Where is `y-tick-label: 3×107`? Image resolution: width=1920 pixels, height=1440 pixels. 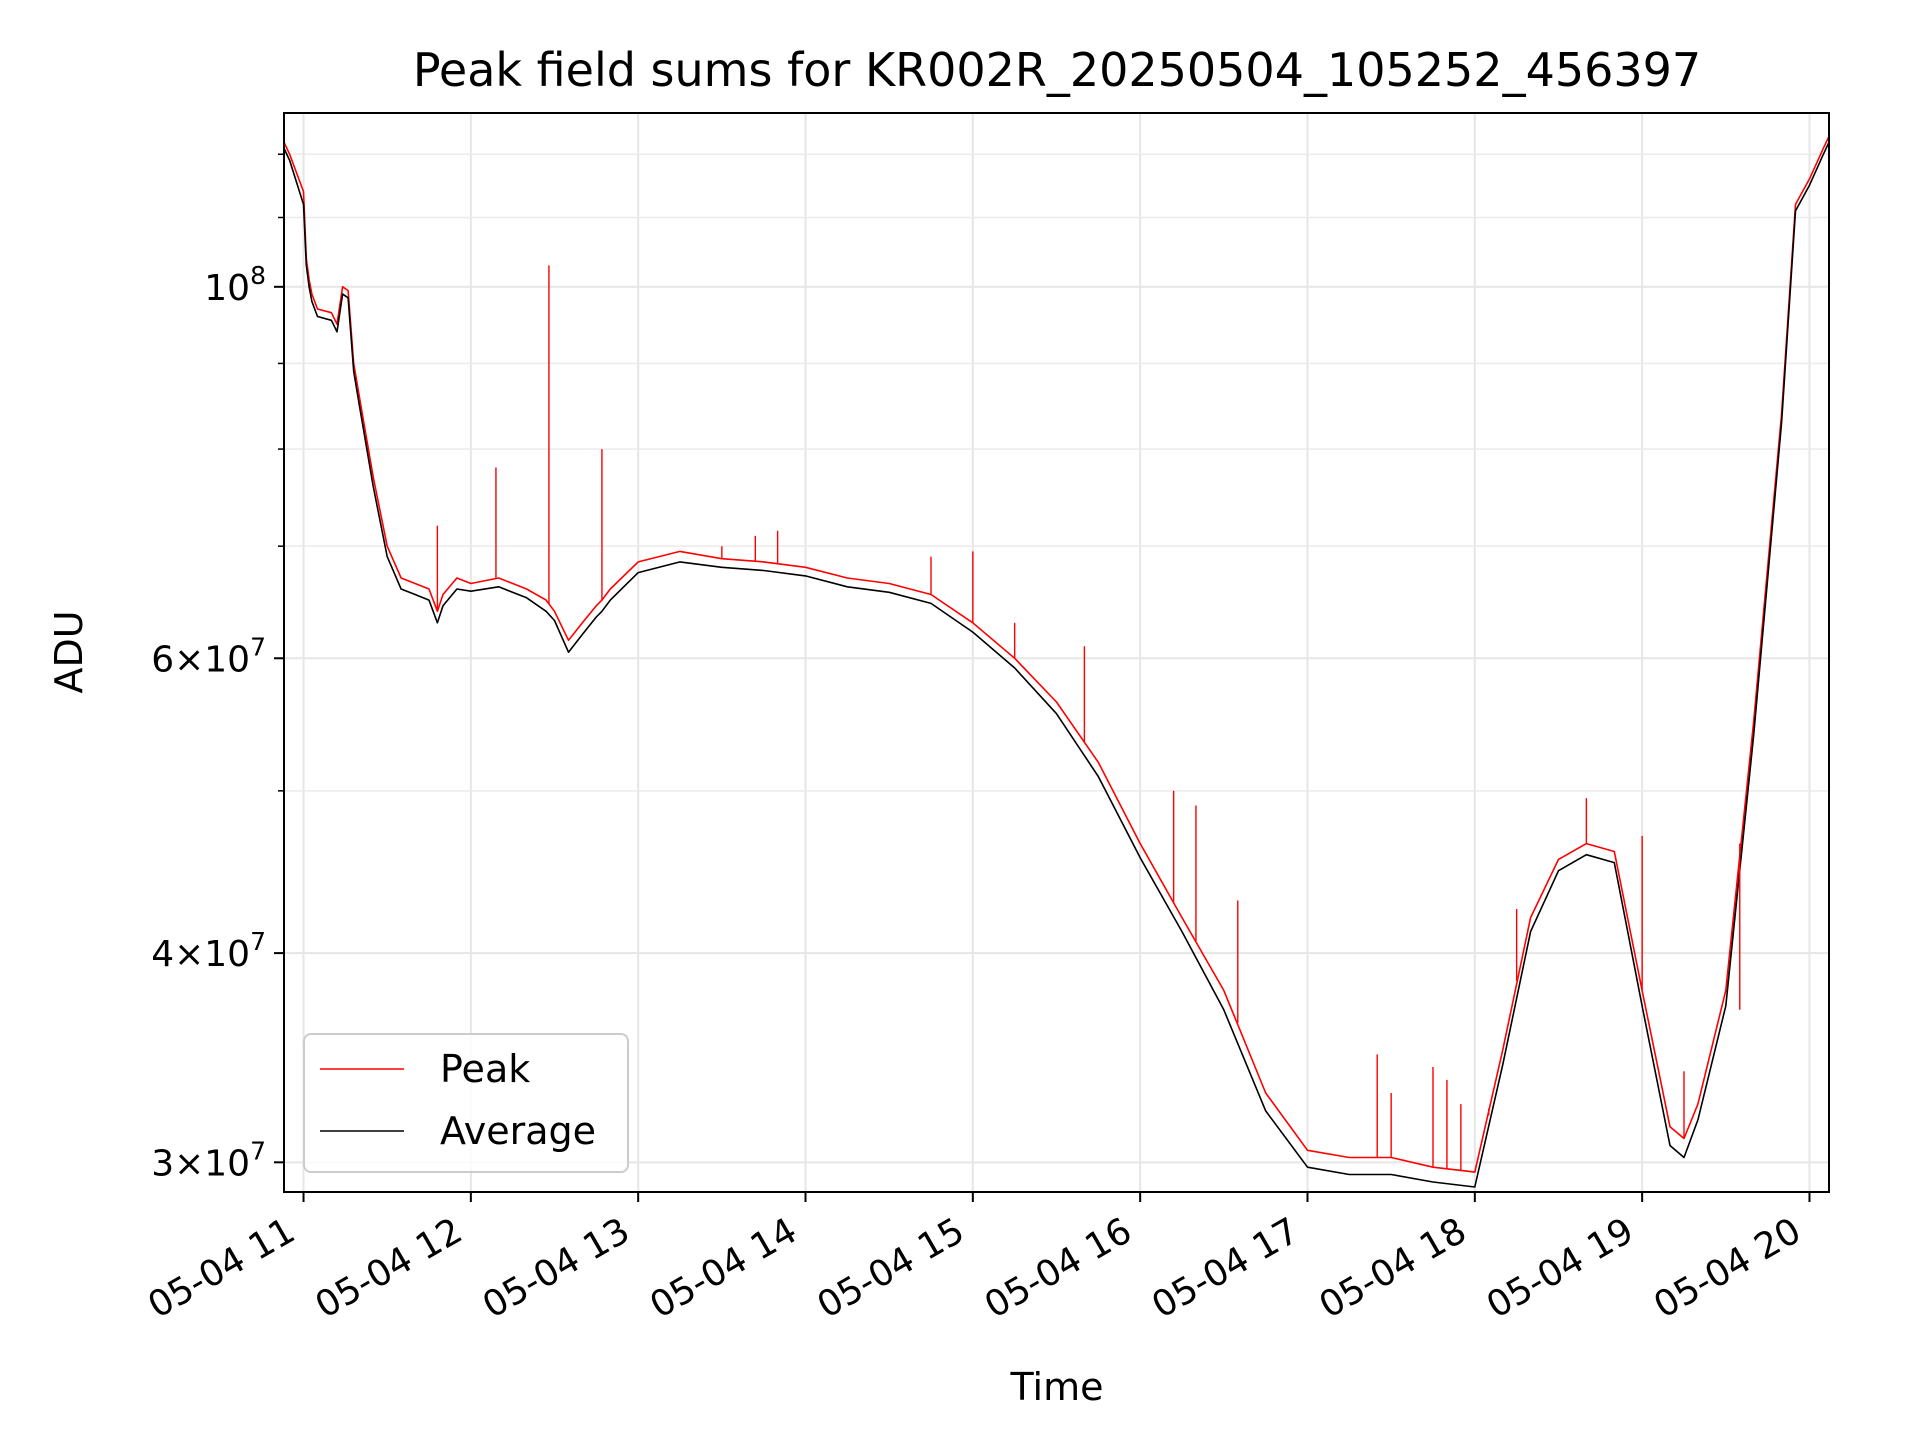
y-tick-label: 3×107 is located at coordinates (208, 1160).